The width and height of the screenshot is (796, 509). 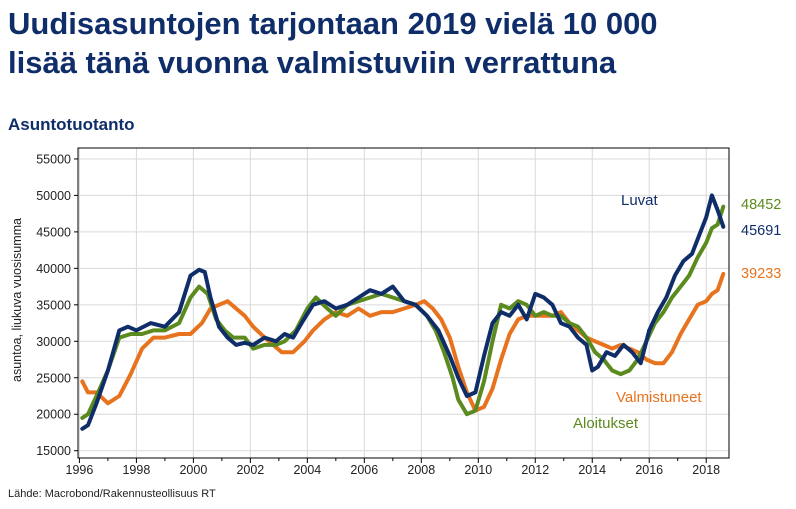 I want to click on y-tick-label: 45000, so click(x=53, y=232).